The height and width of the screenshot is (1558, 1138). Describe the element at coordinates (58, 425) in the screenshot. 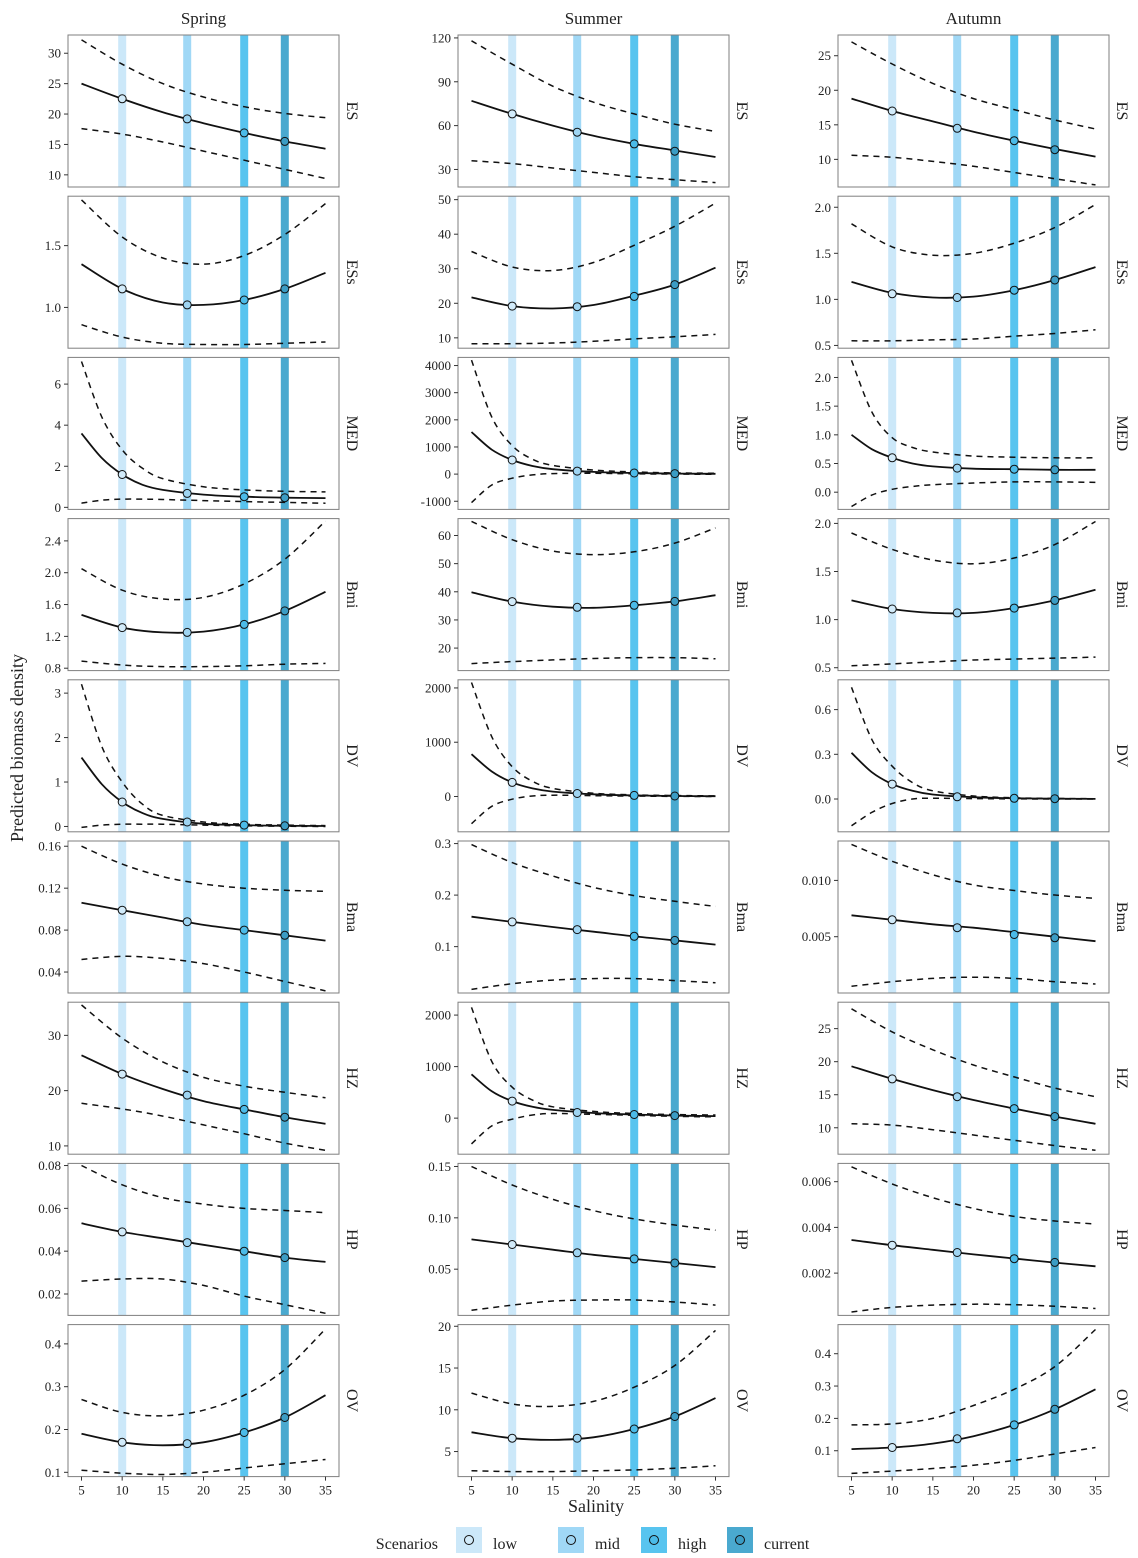

I see `y-tick-label: 4` at that location.